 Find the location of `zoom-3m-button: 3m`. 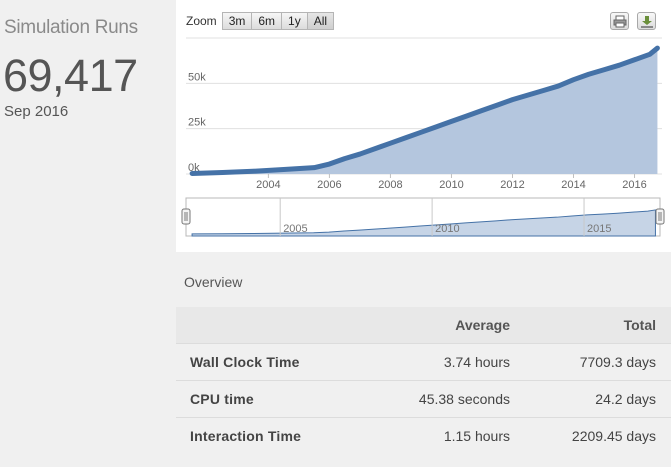

zoom-3m-button: 3m is located at coordinates (237, 21).